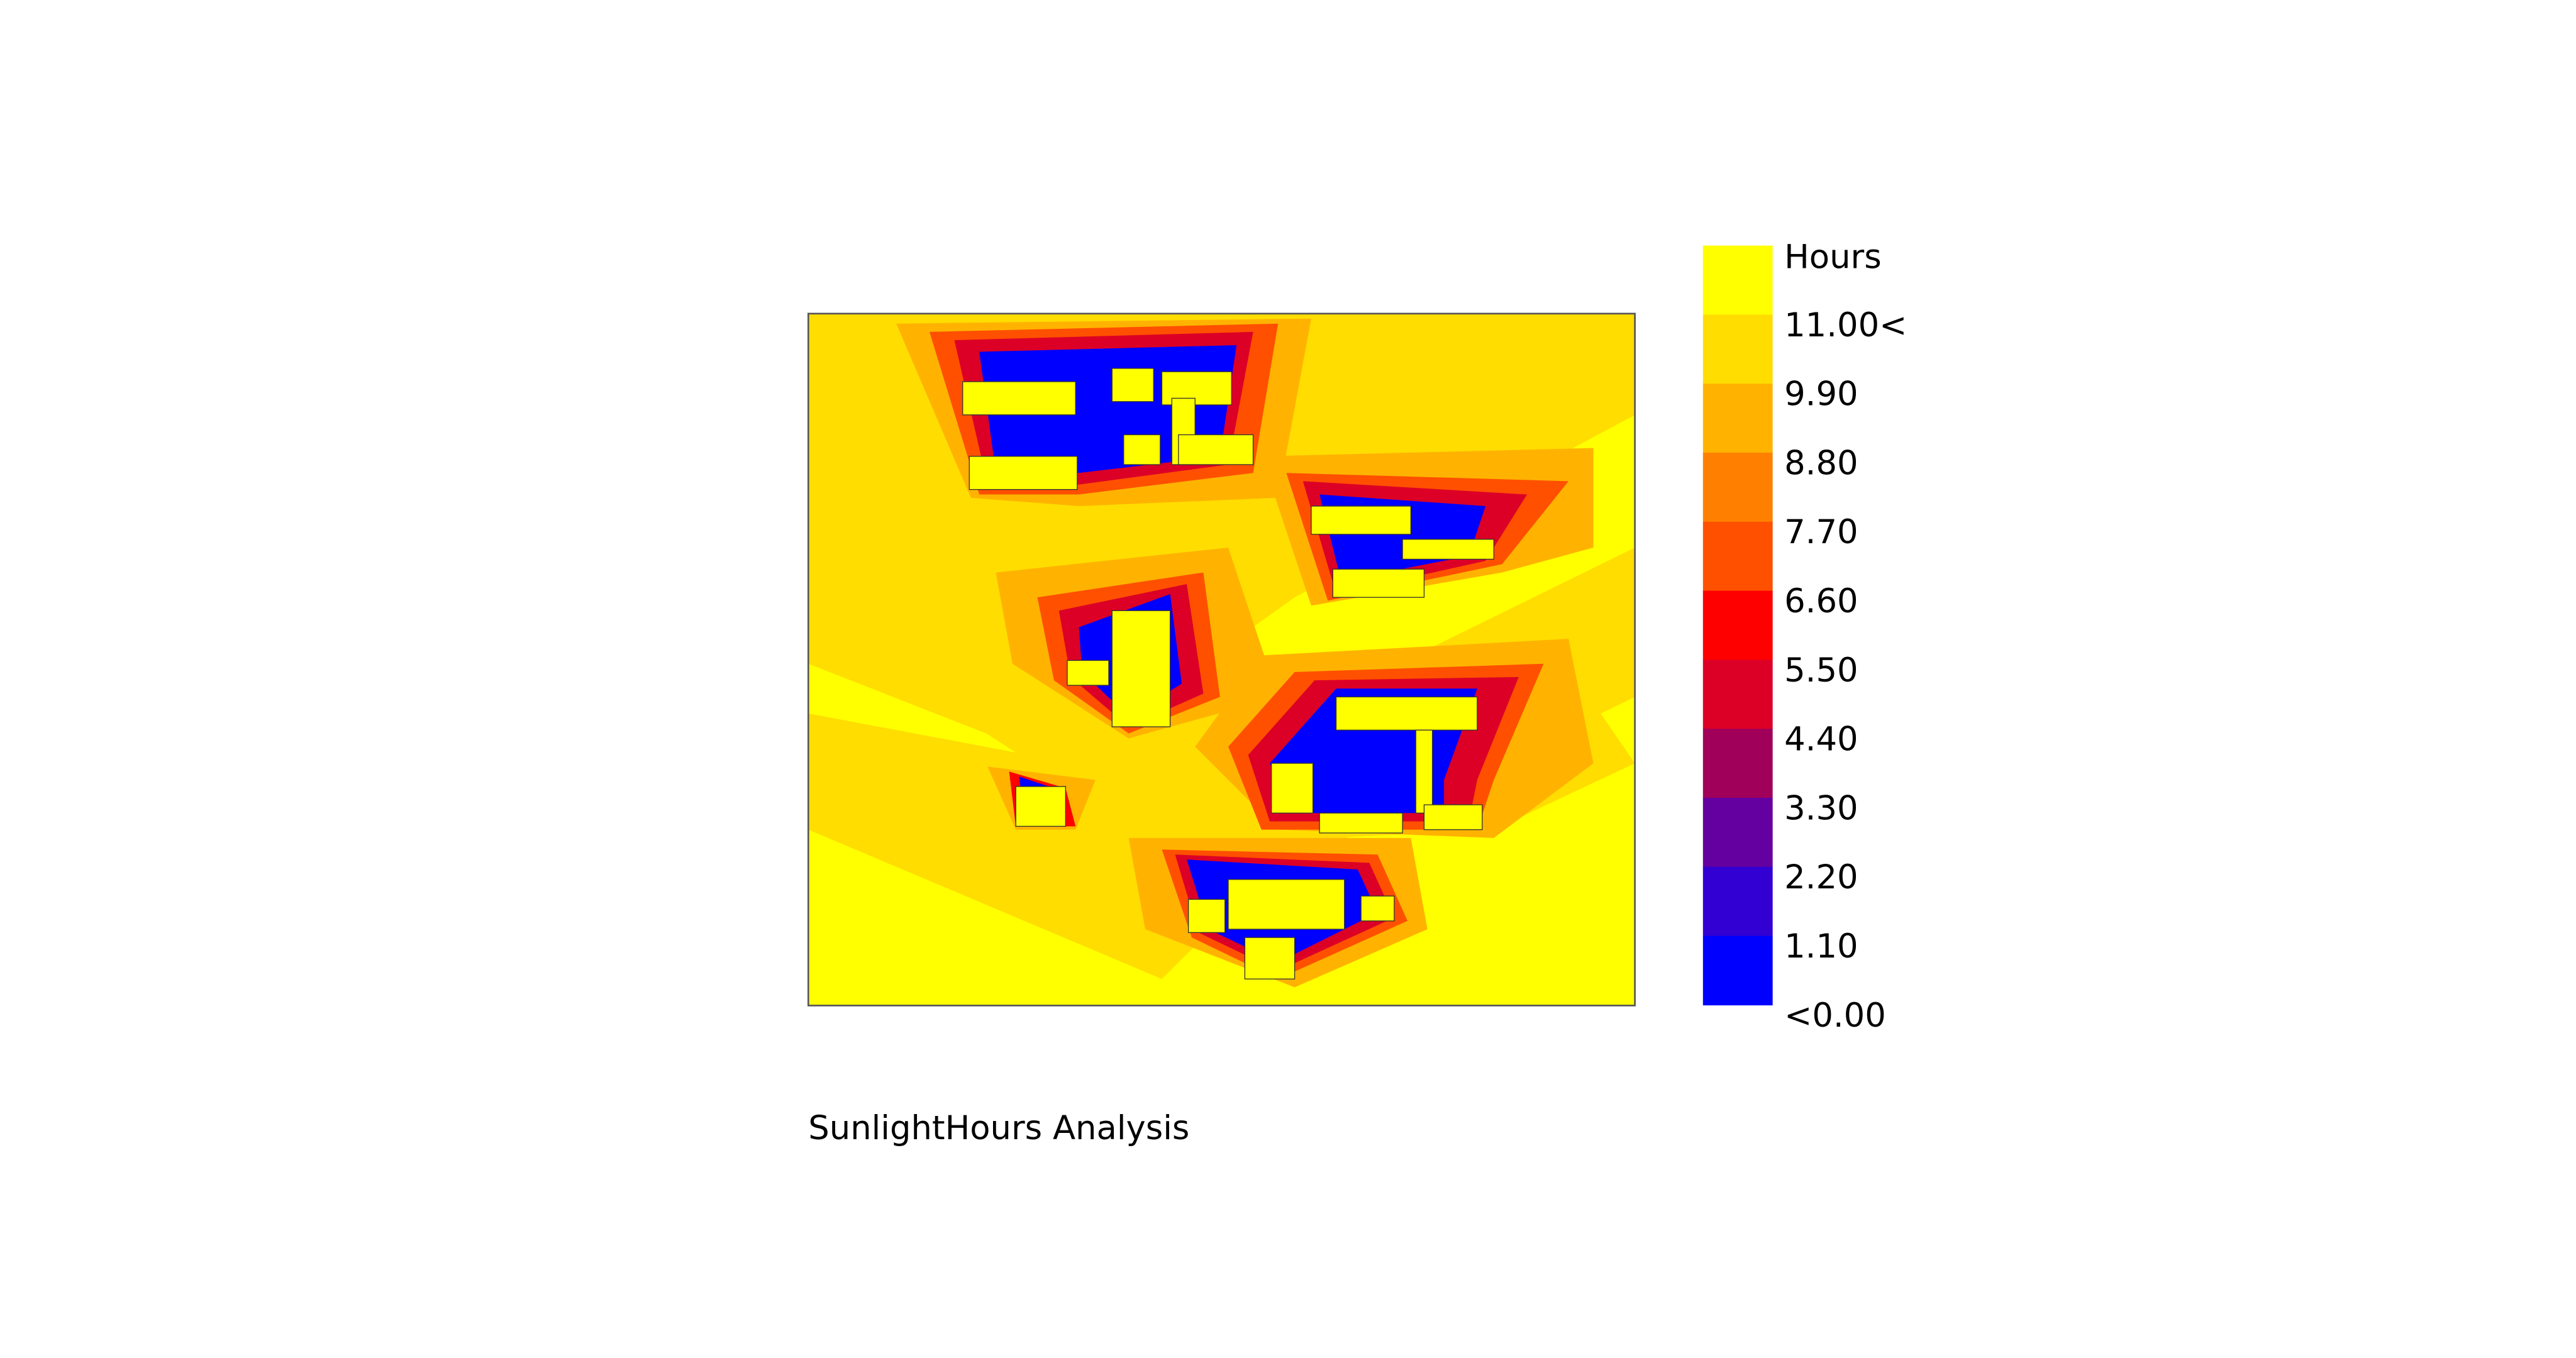  I want to click on legend-label: 8.80, so click(1821, 463).